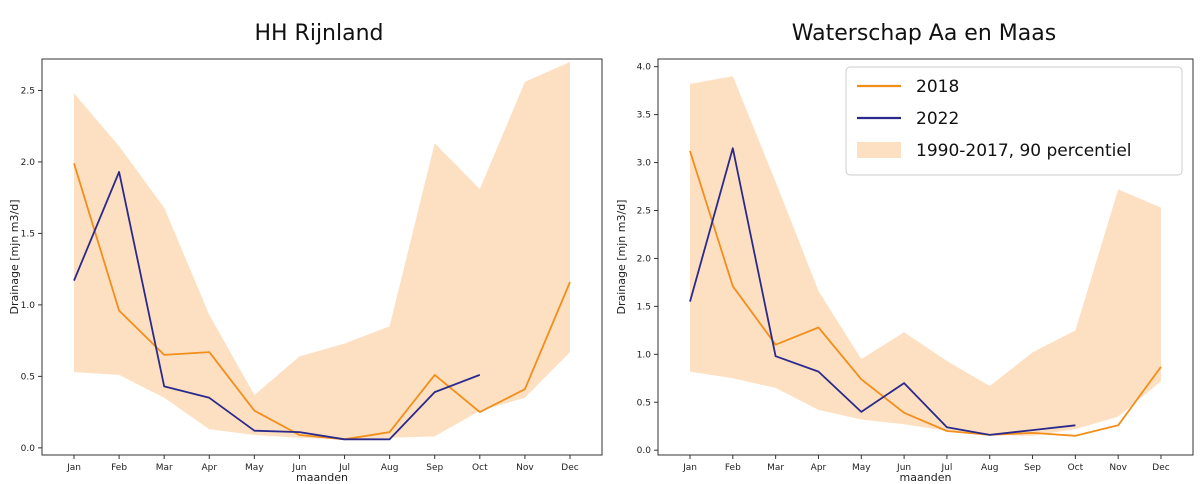 This screenshot has width=1201, height=484. Describe the element at coordinates (924, 33) in the screenshot. I see `chart-title: Waterschap Aa en Maas` at that location.